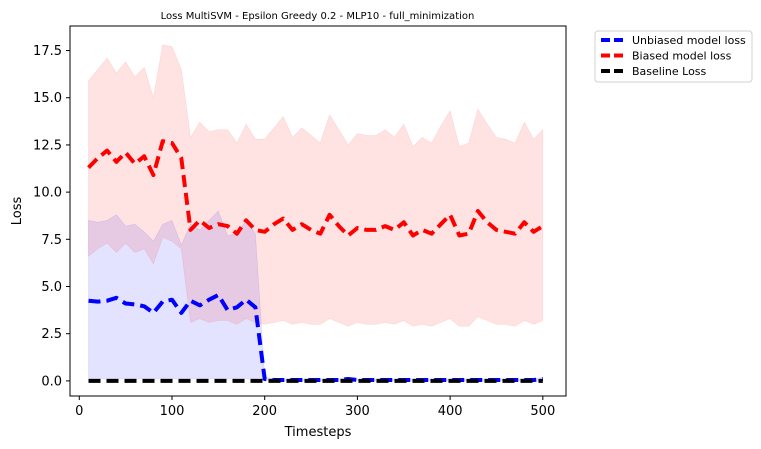 The height and width of the screenshot is (449, 761). What do you see at coordinates (79, 411) in the screenshot?
I see `x-tick-label: 0` at bounding box center [79, 411].